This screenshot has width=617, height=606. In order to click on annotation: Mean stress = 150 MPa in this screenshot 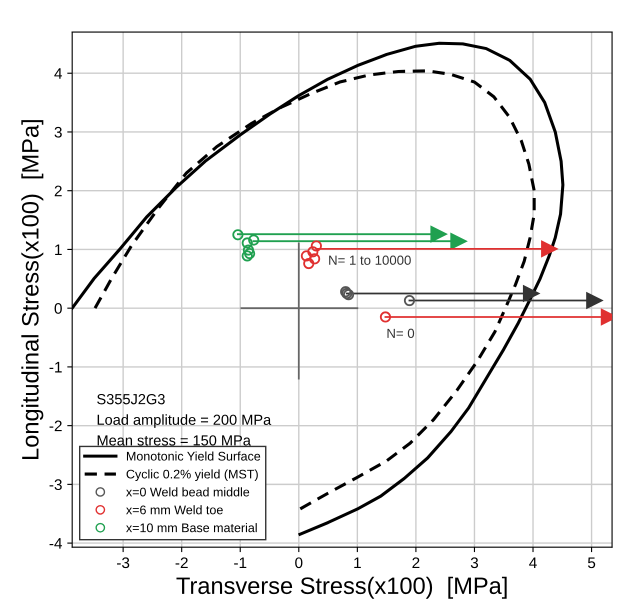, I will do `click(174, 440)`.